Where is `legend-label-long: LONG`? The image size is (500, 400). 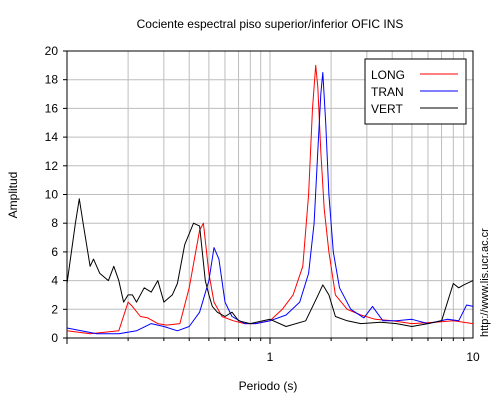 legend-label-long: LONG is located at coordinates (388, 75).